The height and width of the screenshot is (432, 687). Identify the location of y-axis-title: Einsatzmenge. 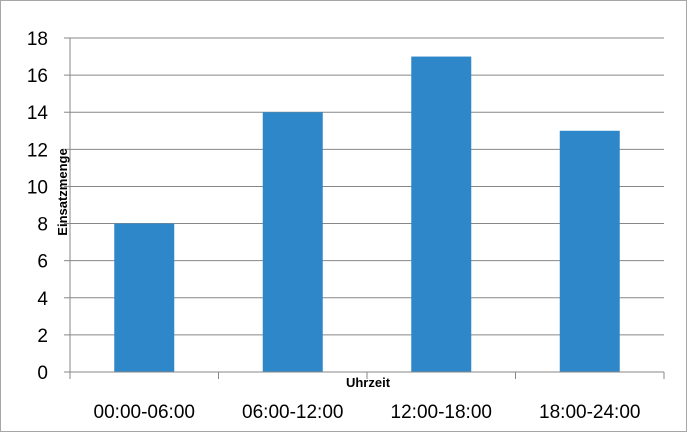
(62, 191).